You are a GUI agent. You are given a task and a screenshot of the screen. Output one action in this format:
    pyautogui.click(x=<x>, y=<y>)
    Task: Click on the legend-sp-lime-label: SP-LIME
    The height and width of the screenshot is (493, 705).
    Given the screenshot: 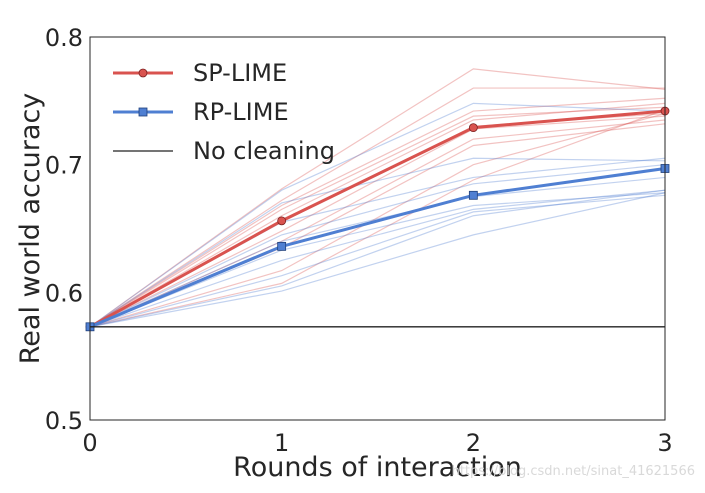 What is the action you would take?
    pyautogui.click(x=240, y=73)
    